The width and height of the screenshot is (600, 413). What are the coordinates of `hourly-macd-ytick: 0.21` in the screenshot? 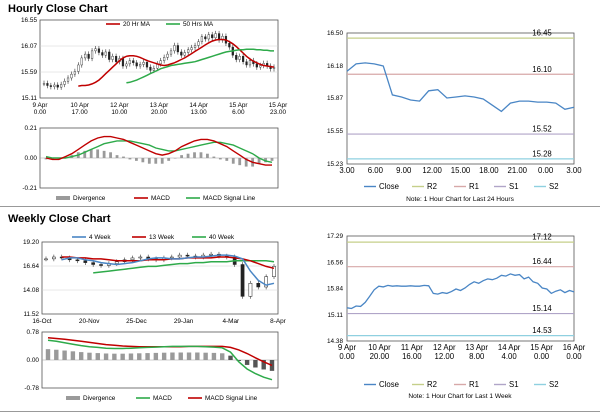 It's located at (31, 128).